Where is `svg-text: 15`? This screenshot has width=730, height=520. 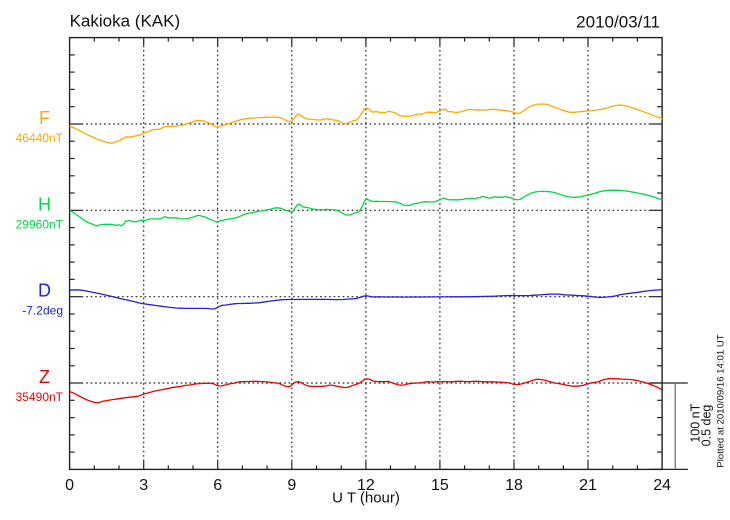
svg-text: 15 is located at coordinates (440, 485).